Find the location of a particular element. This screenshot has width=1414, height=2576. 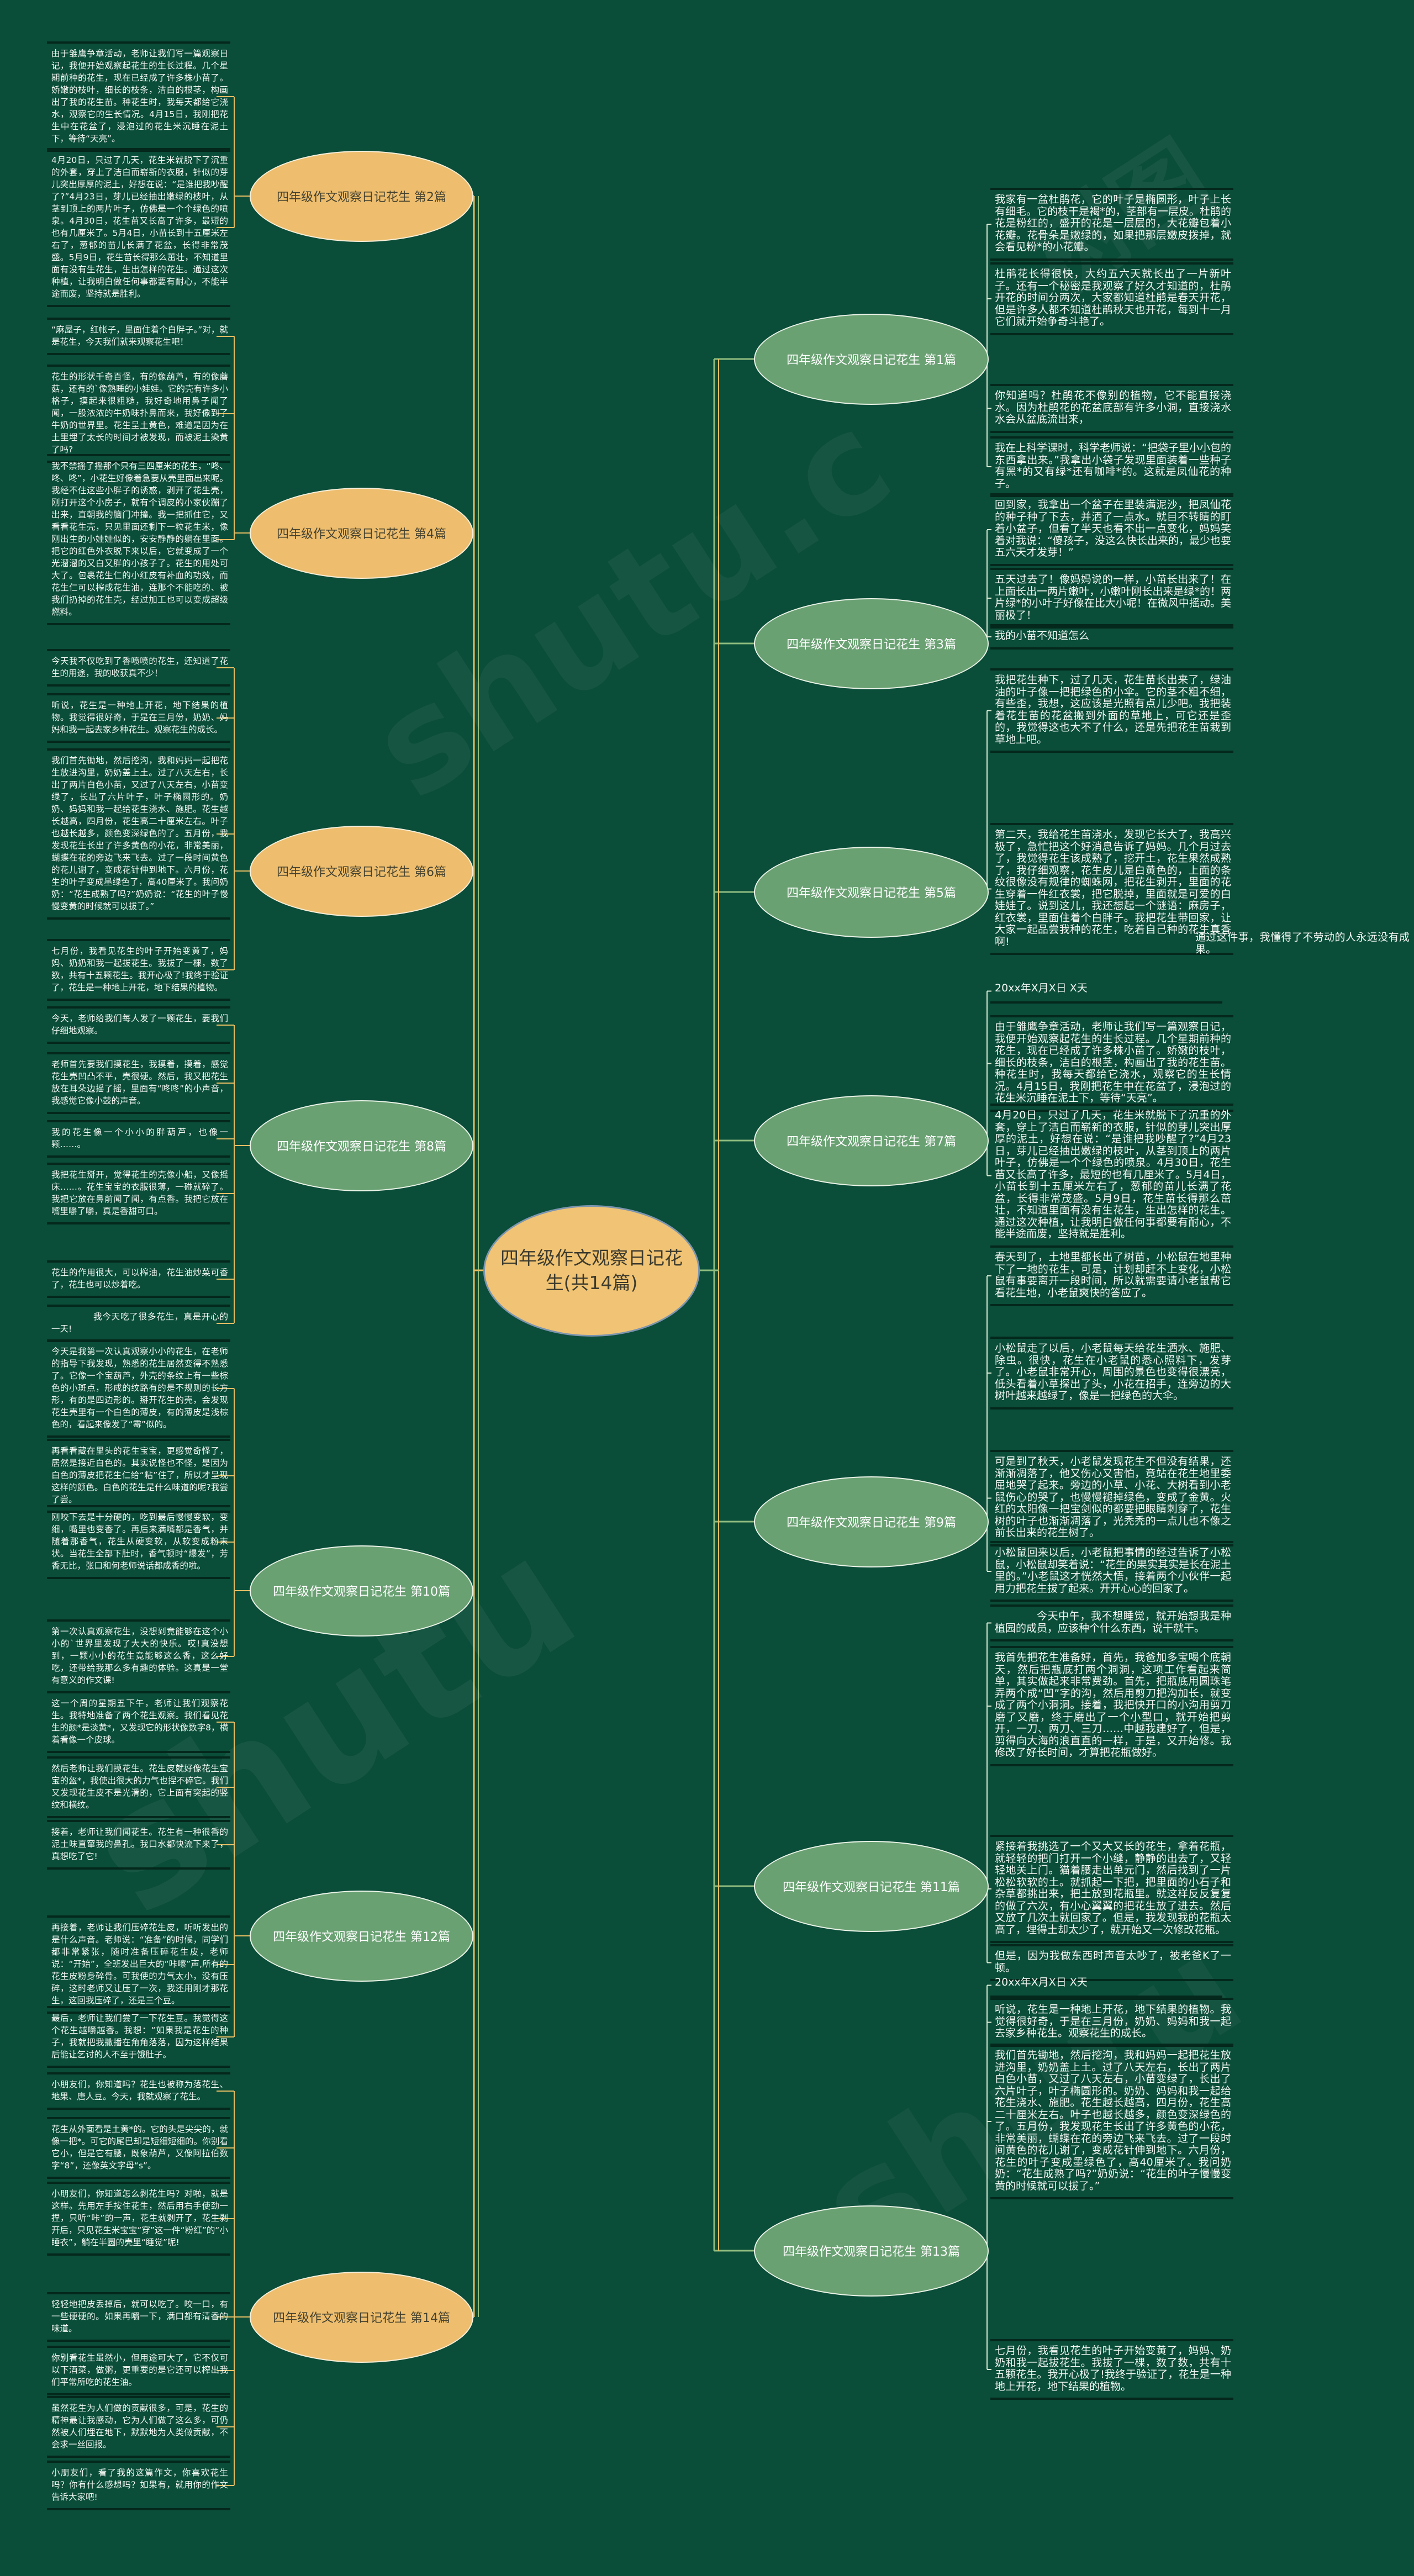

topic-node-ellipse: 四年级作文观察日记花生 第7篇 is located at coordinates (871, 1140).